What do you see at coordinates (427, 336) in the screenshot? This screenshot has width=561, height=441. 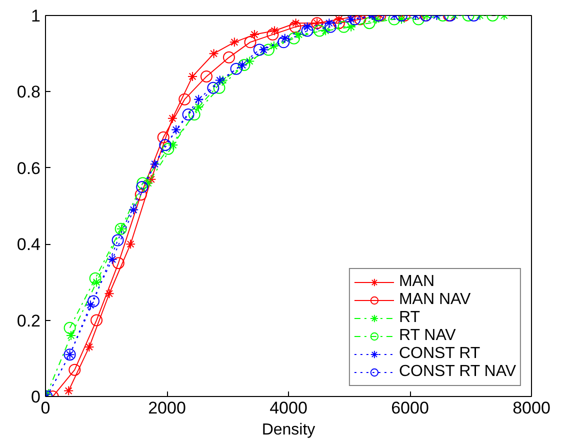 I see `legend-label: RT NAV` at bounding box center [427, 336].